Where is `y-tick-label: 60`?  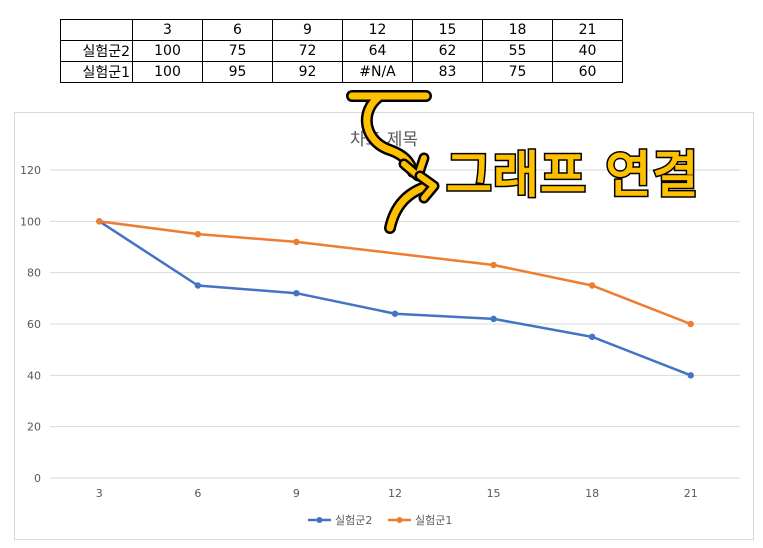
y-tick-label: 60 is located at coordinates (34, 324).